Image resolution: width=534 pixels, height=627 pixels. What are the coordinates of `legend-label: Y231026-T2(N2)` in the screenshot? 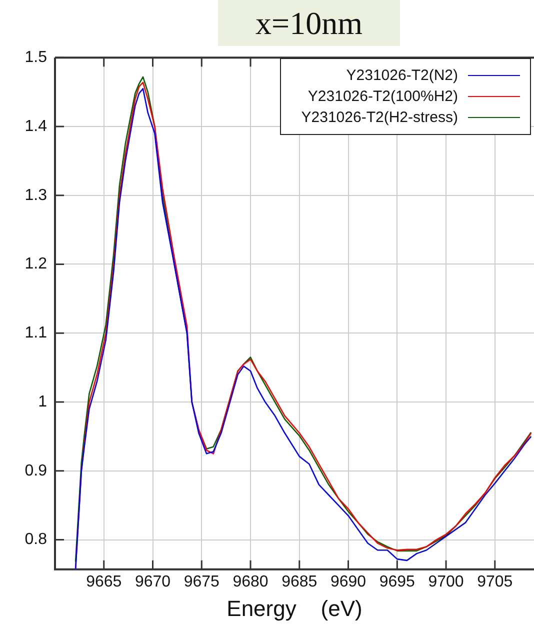 It's located at (402, 75).